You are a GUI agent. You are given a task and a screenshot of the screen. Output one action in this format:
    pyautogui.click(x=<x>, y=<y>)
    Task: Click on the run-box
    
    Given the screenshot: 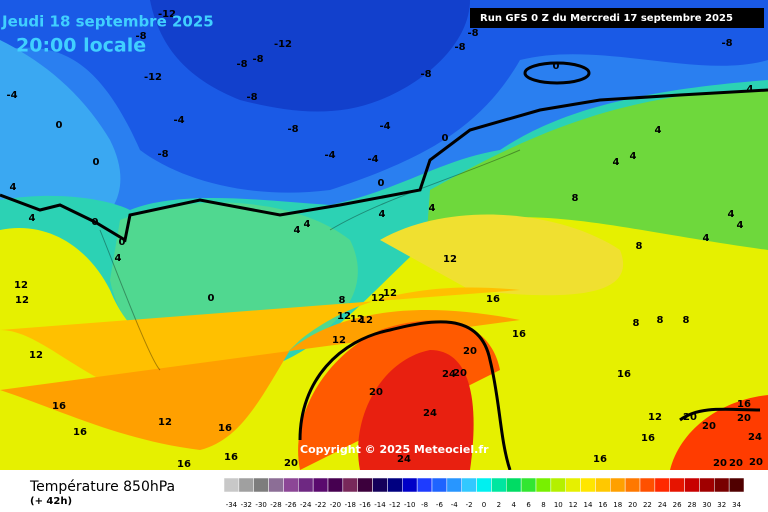 What is the action you would take?
    pyautogui.click(x=617, y=18)
    